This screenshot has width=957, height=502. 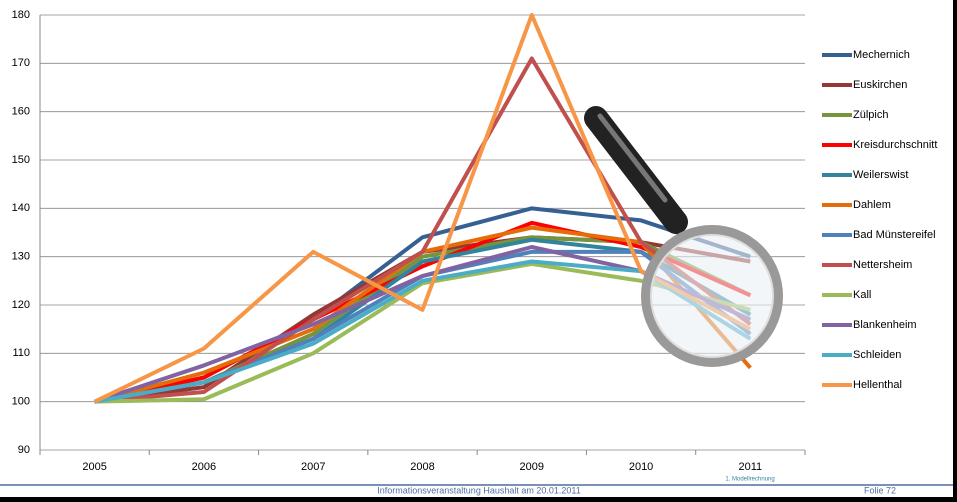 I want to click on magnifier-handle, so click(x=636, y=170).